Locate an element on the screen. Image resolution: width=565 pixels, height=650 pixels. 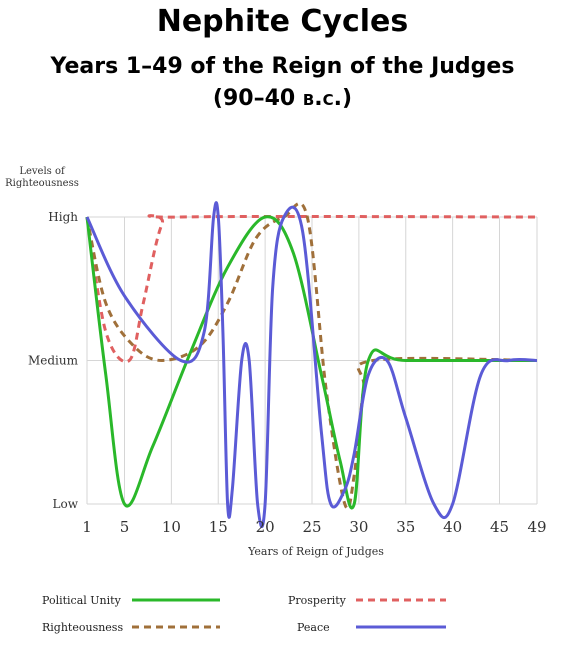
x-tick-label: 15 is located at coordinates (218, 527).